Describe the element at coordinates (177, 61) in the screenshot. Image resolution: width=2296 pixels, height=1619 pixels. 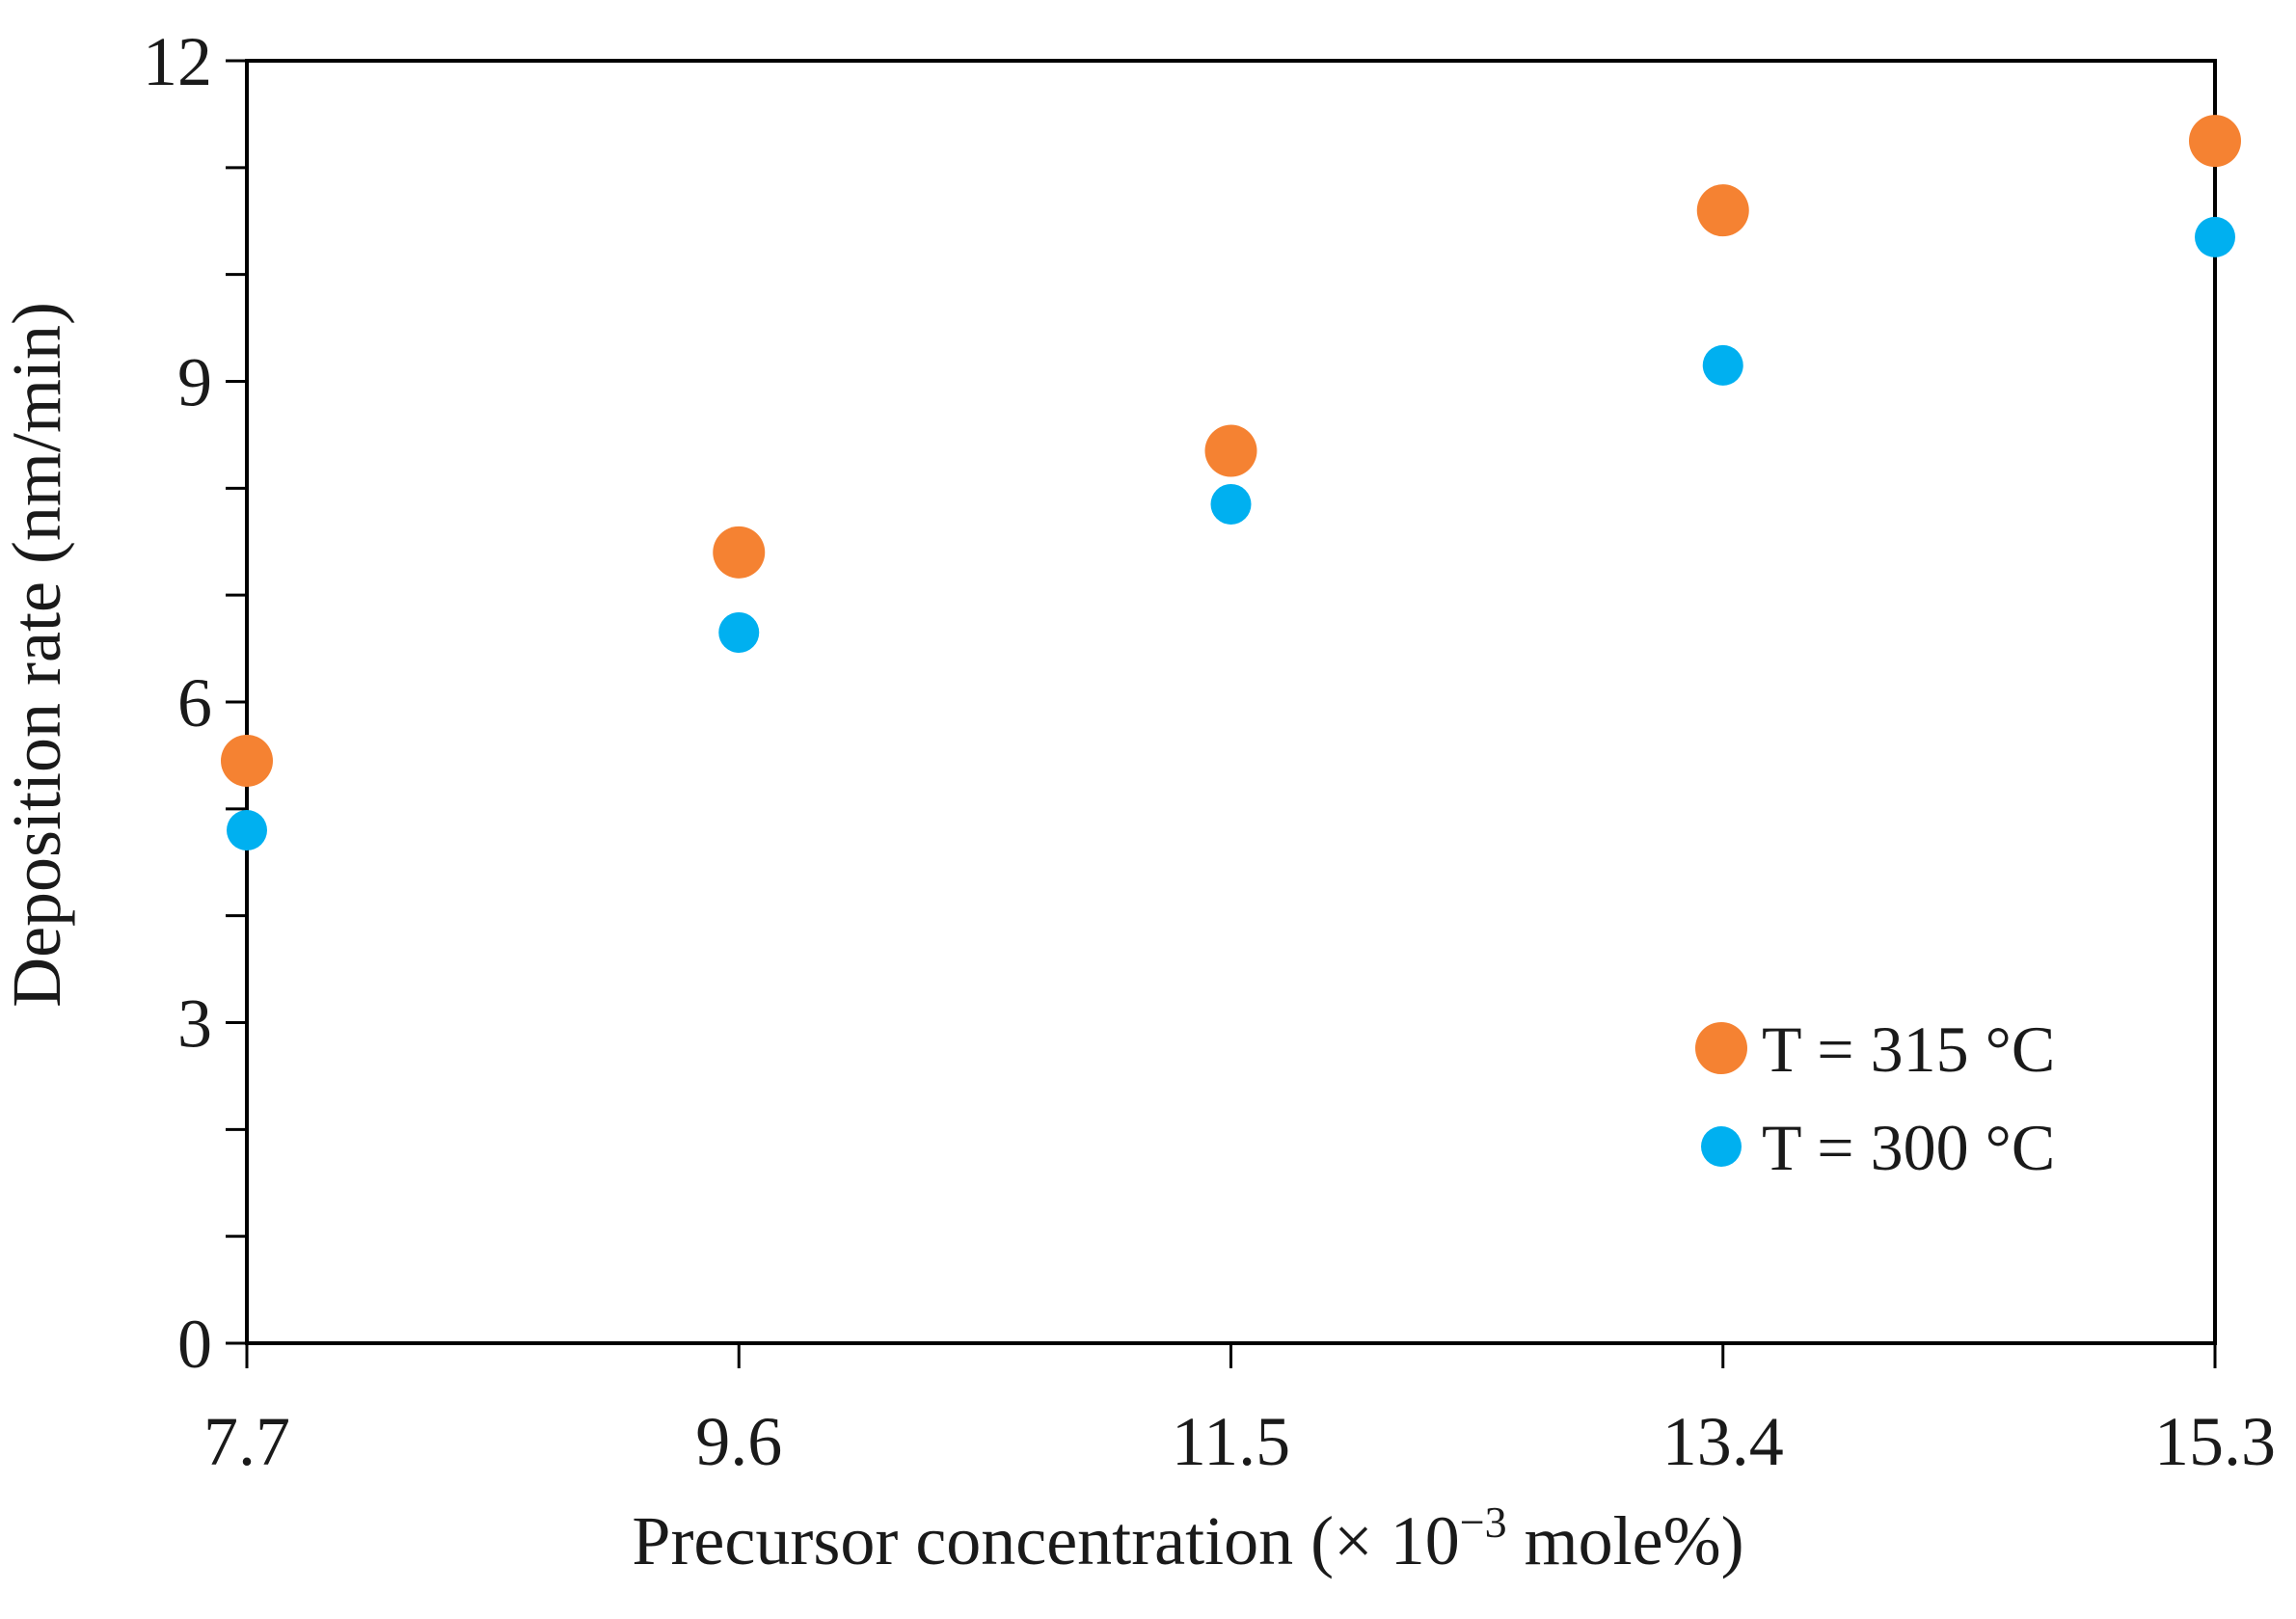
I see `y-tick-label: 12` at that location.